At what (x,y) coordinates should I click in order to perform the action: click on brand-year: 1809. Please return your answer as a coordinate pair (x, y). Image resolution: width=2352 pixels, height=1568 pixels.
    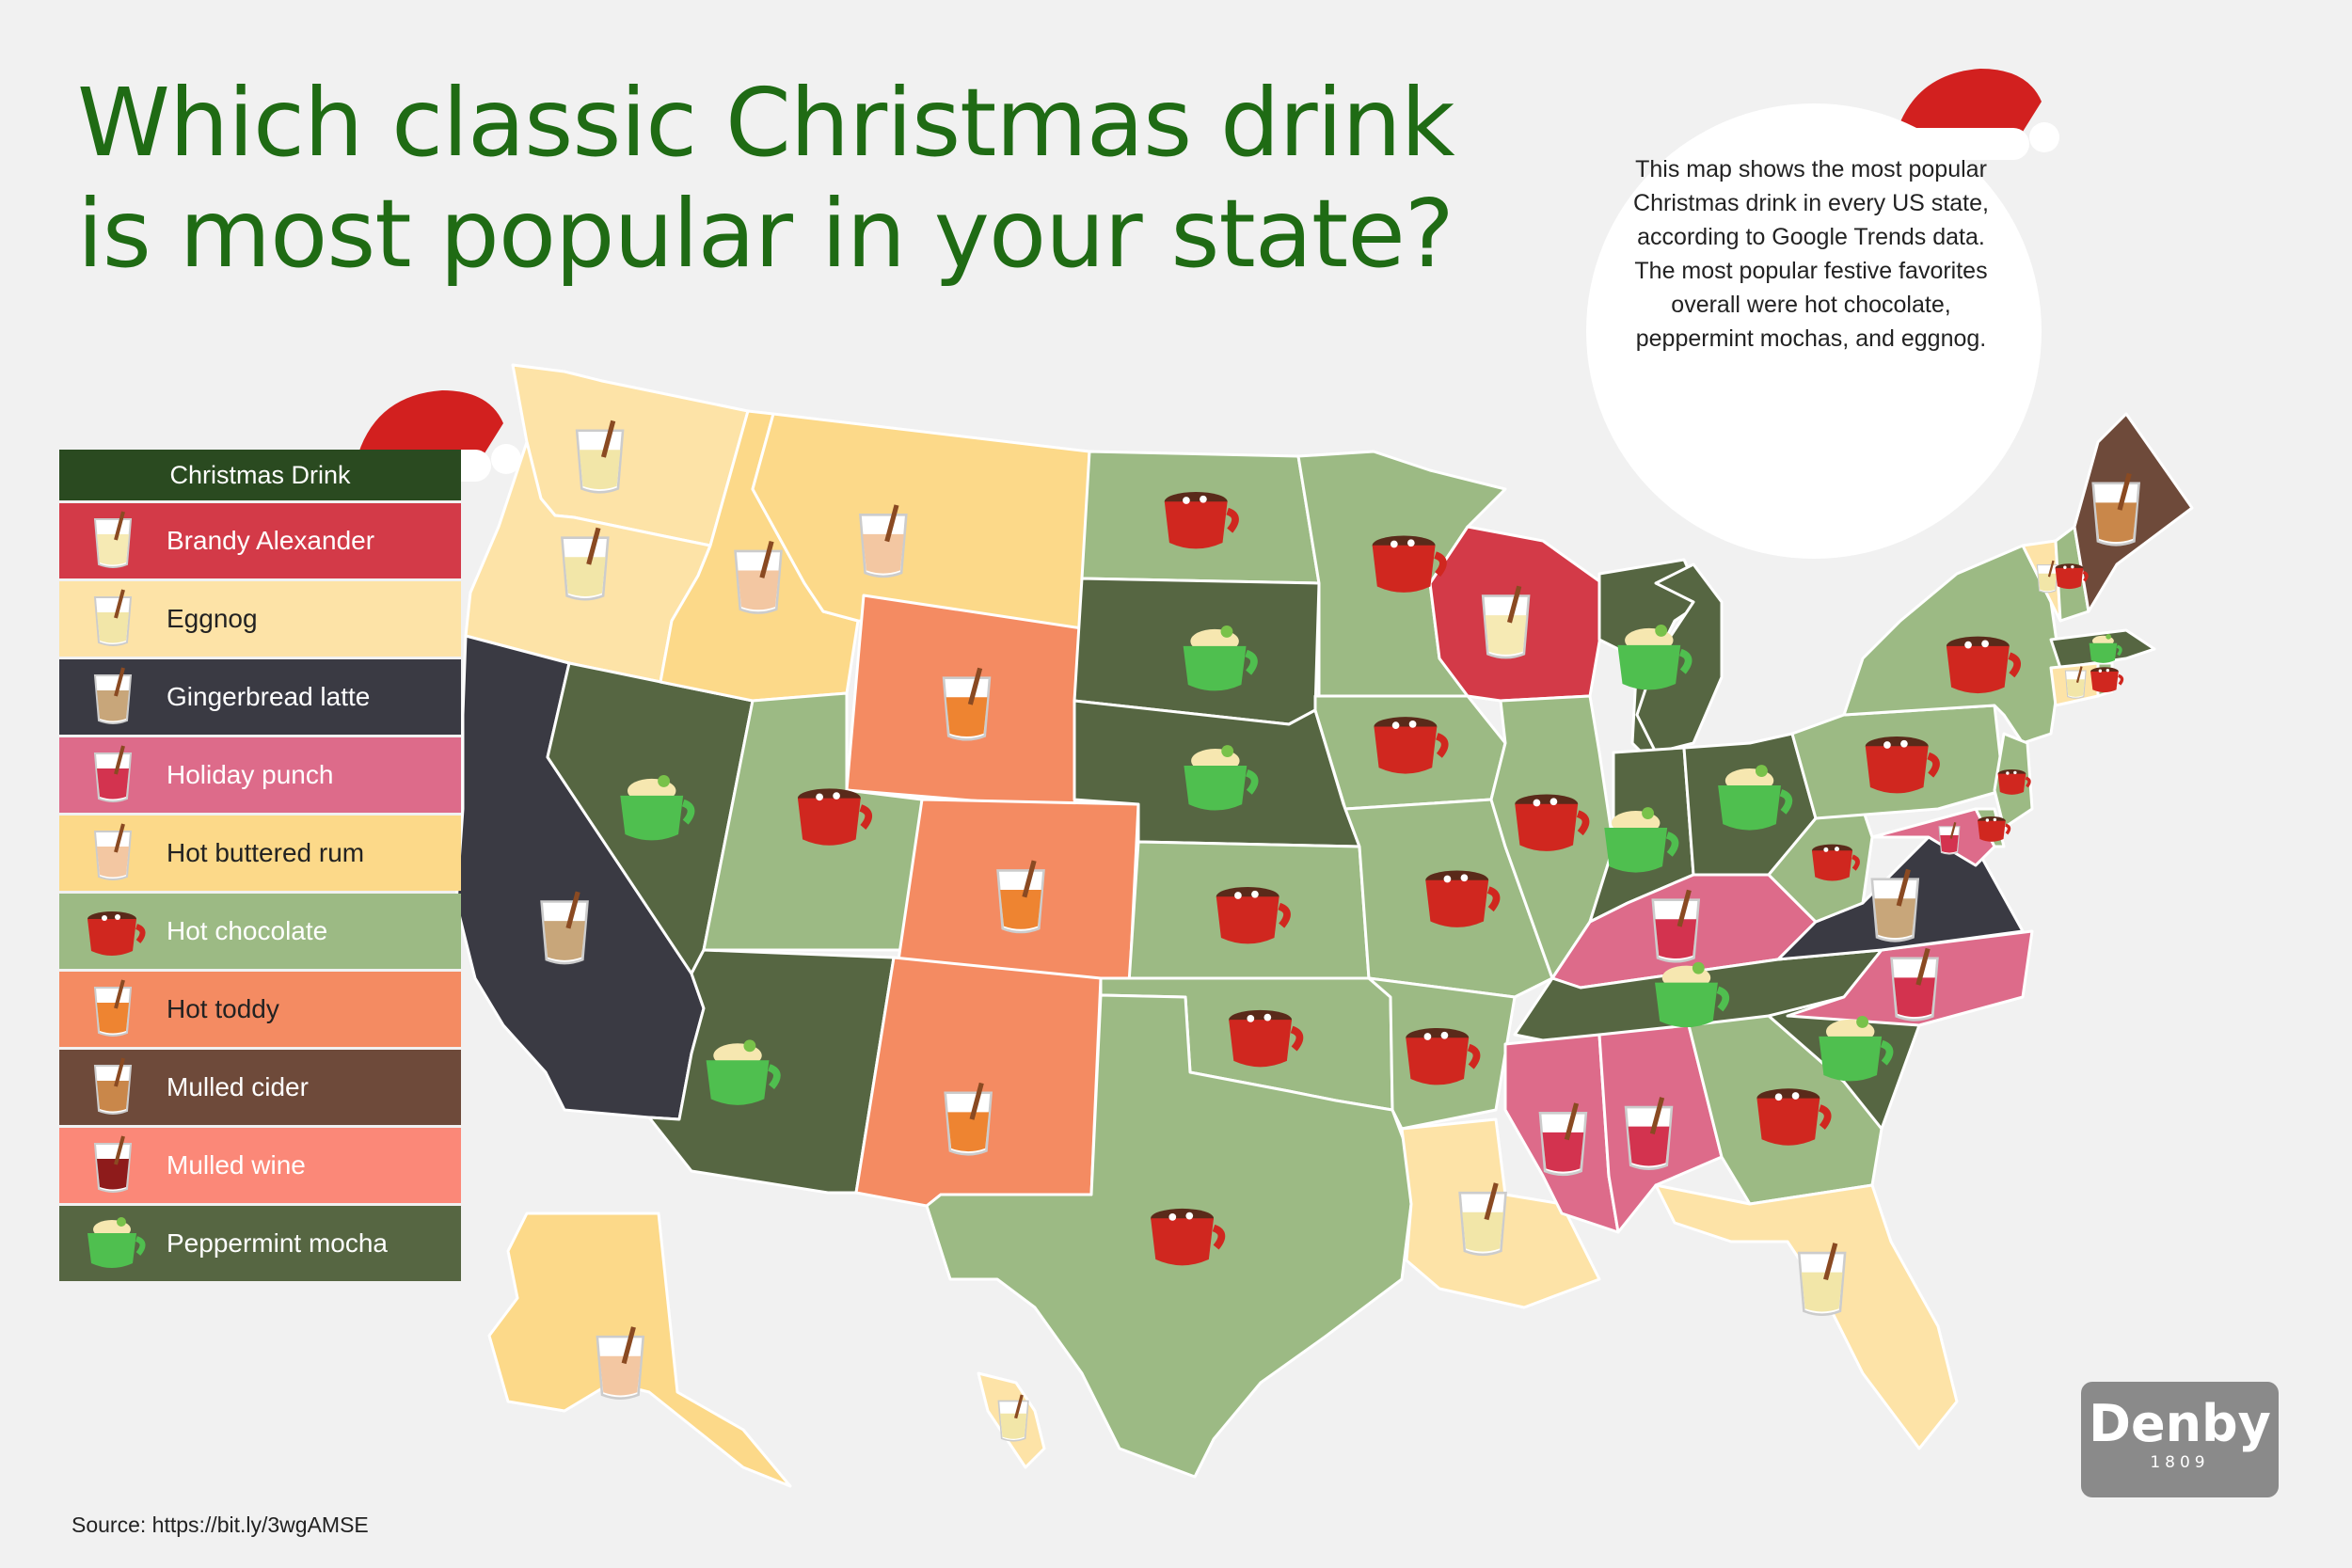
    Looking at the image, I should click on (2180, 1462).